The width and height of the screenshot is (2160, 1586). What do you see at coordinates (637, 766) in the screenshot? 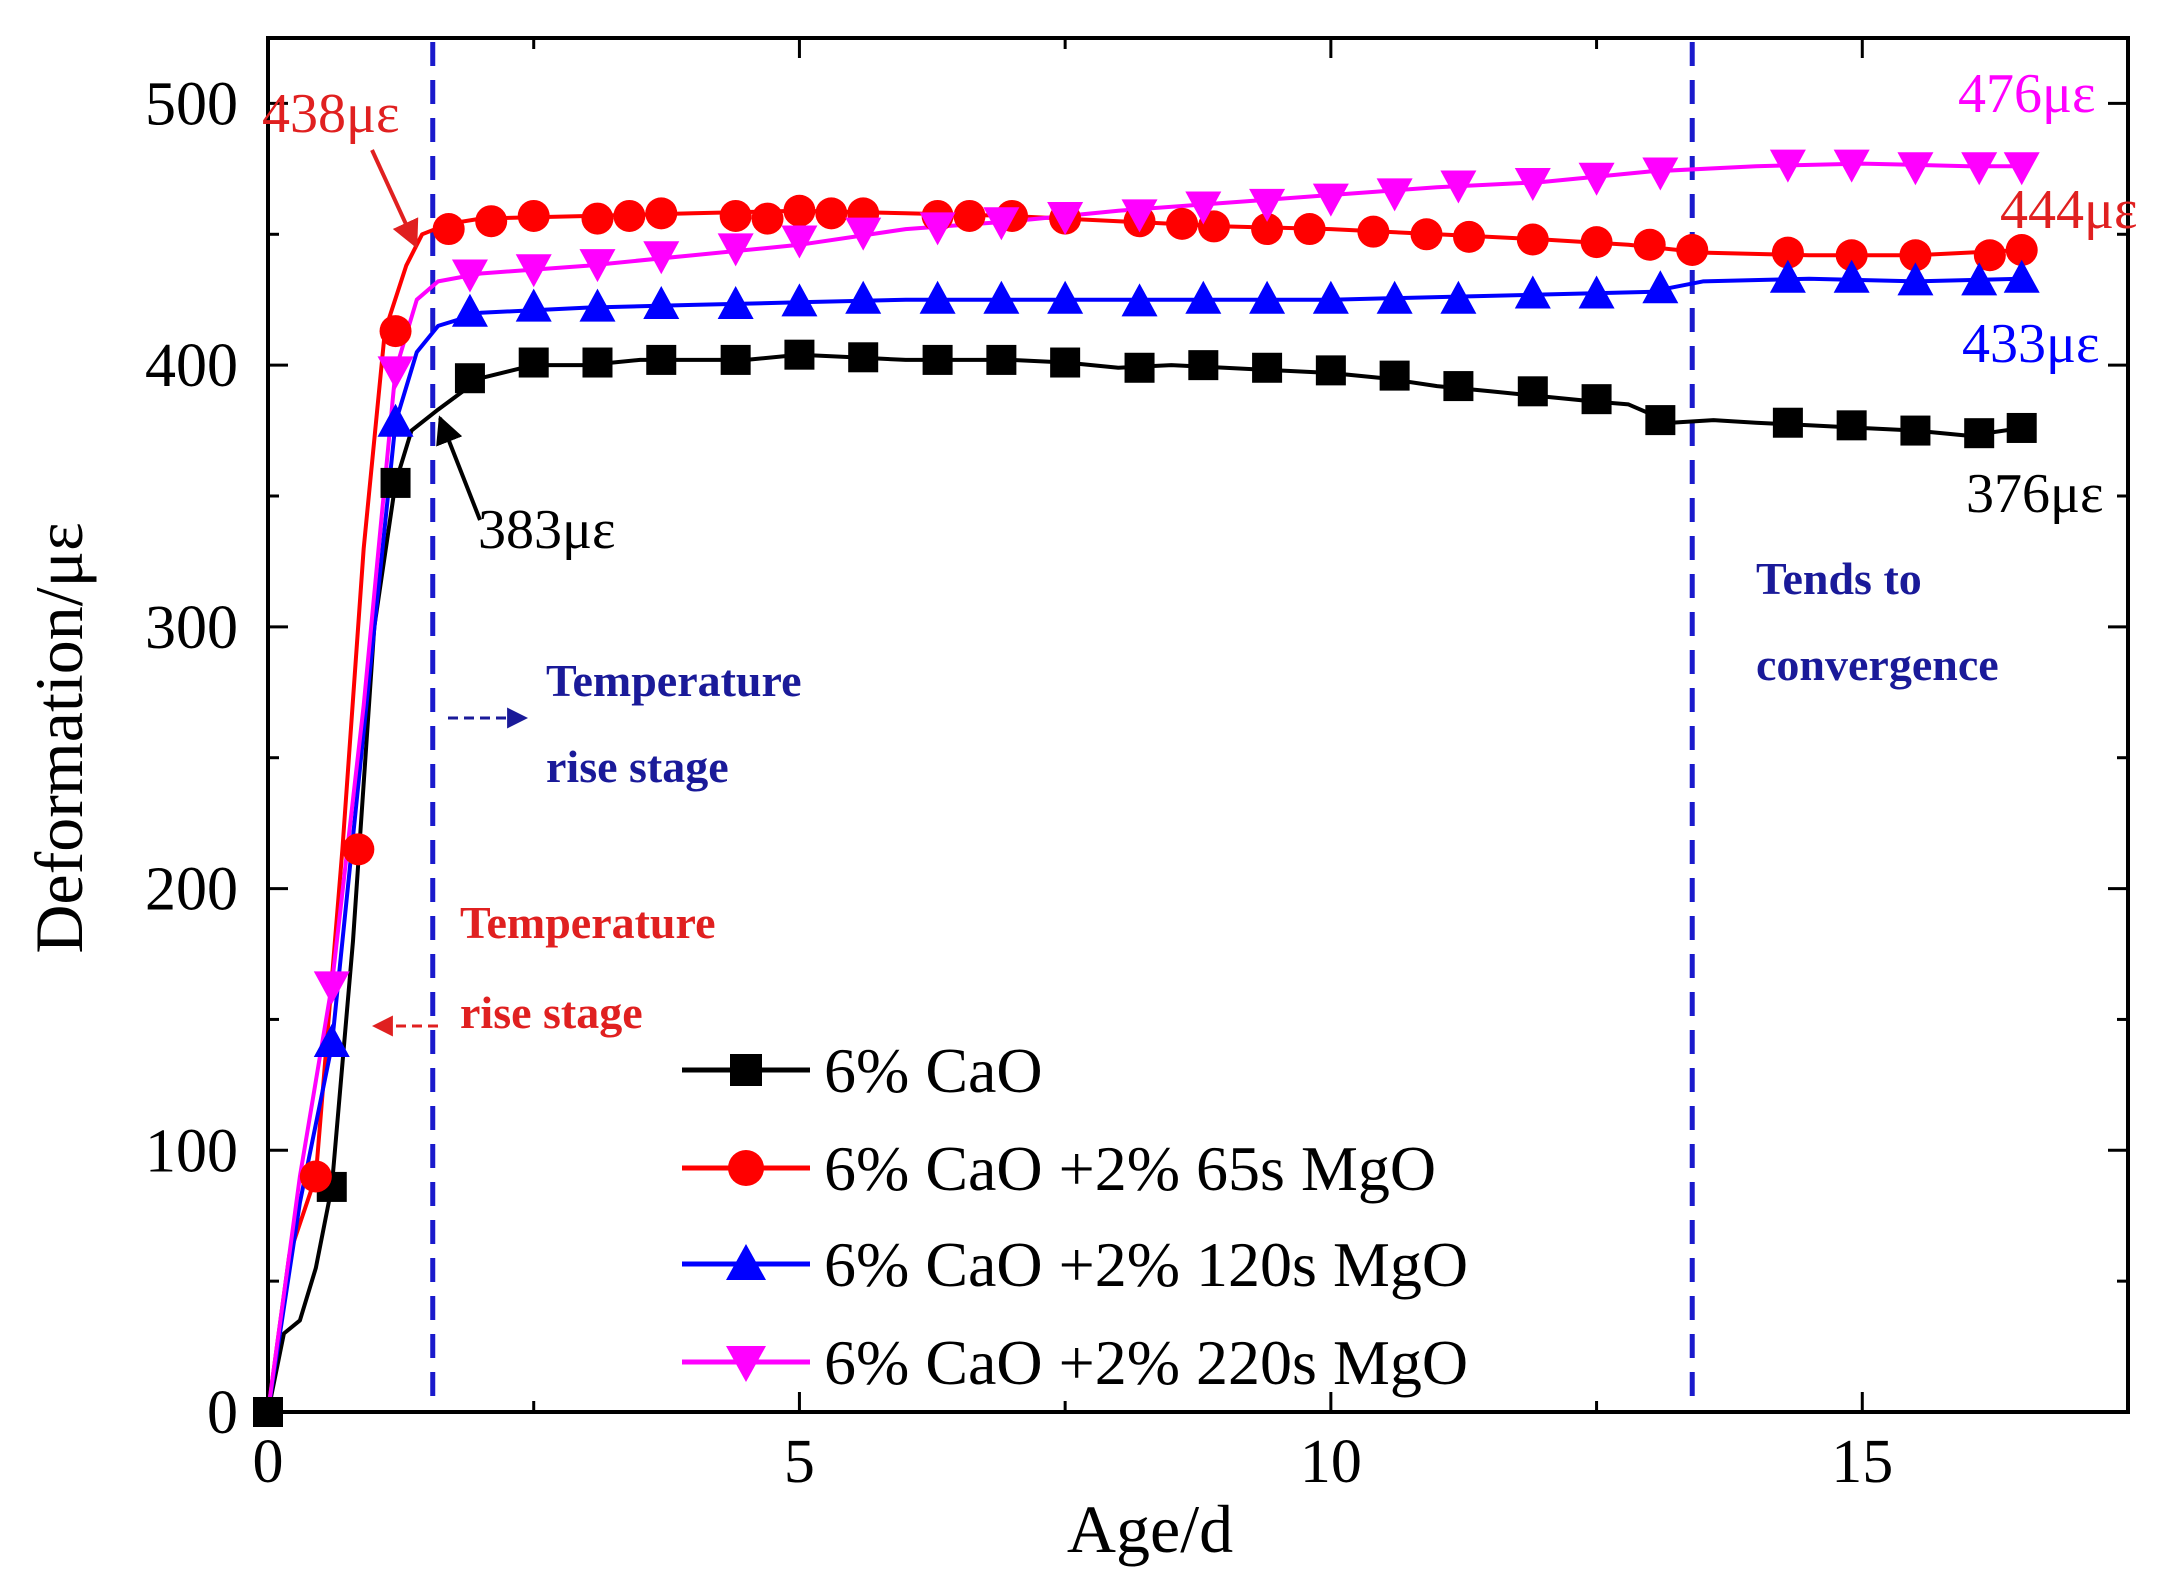
I see `stage-blue-label-line2: rise stage` at bounding box center [637, 766].